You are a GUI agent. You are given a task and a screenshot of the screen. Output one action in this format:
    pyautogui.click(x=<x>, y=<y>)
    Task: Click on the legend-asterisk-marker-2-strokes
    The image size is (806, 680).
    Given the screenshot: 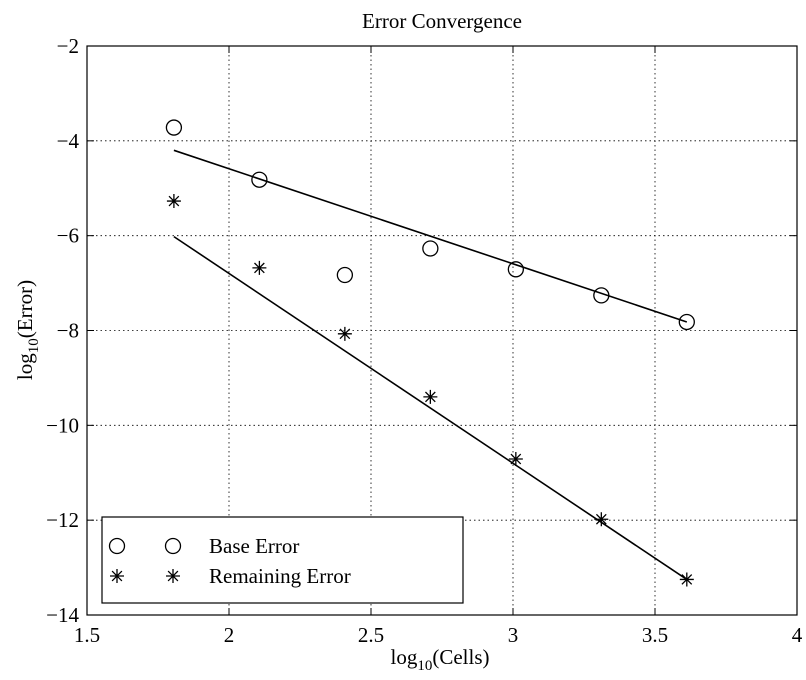 What is the action you would take?
    pyautogui.click(x=173, y=576)
    